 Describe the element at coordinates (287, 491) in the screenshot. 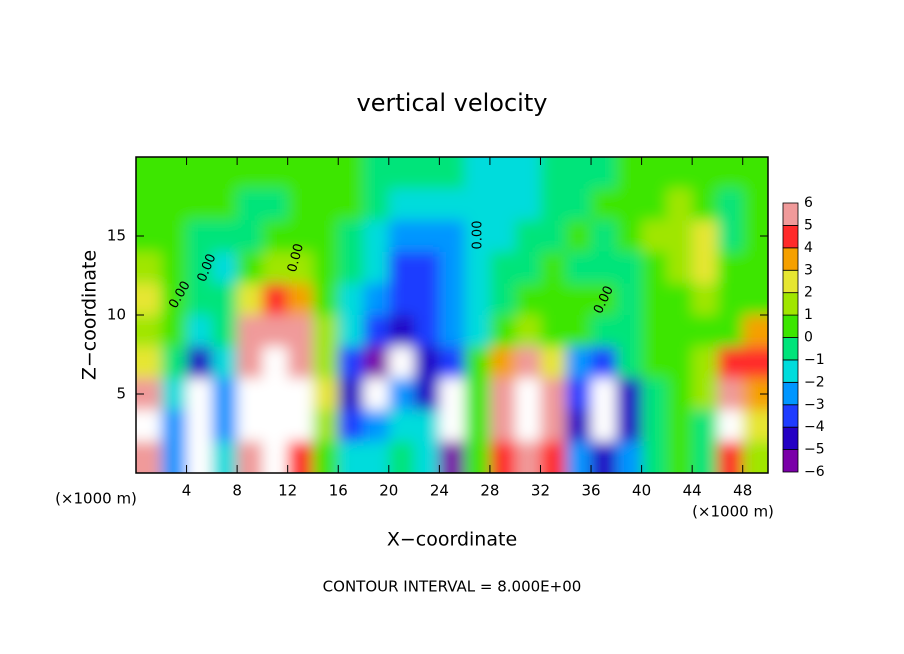

I see `x-tick-label: 12` at that location.